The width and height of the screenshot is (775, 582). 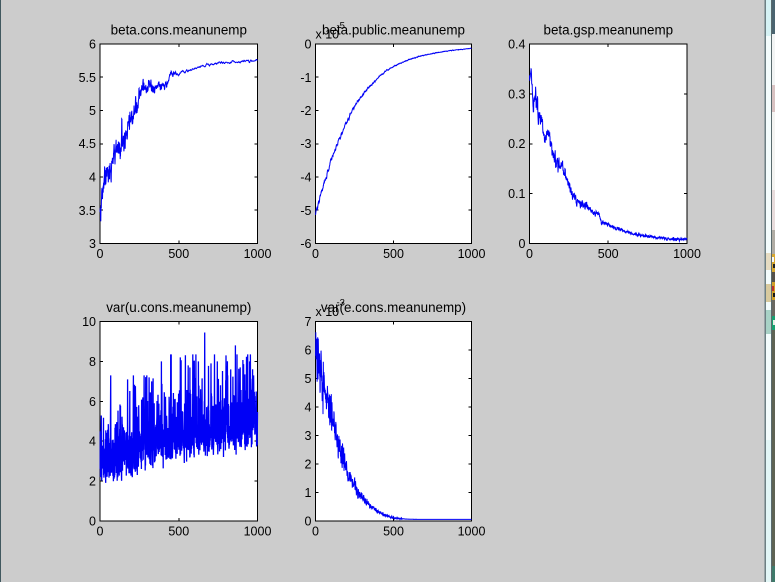 What do you see at coordinates (308, 322) in the screenshot?
I see `svg-text: 7` at bounding box center [308, 322].